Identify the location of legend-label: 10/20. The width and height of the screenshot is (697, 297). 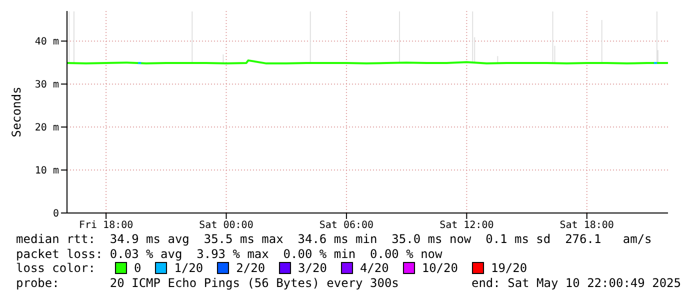
(439, 268).